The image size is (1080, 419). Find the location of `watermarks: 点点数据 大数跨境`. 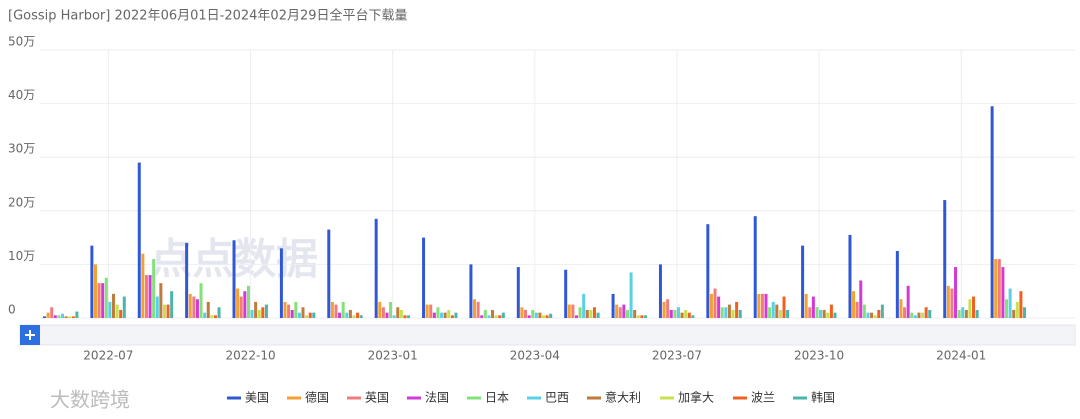

watermarks: 点点数据 大数跨境 is located at coordinates (184, 323).